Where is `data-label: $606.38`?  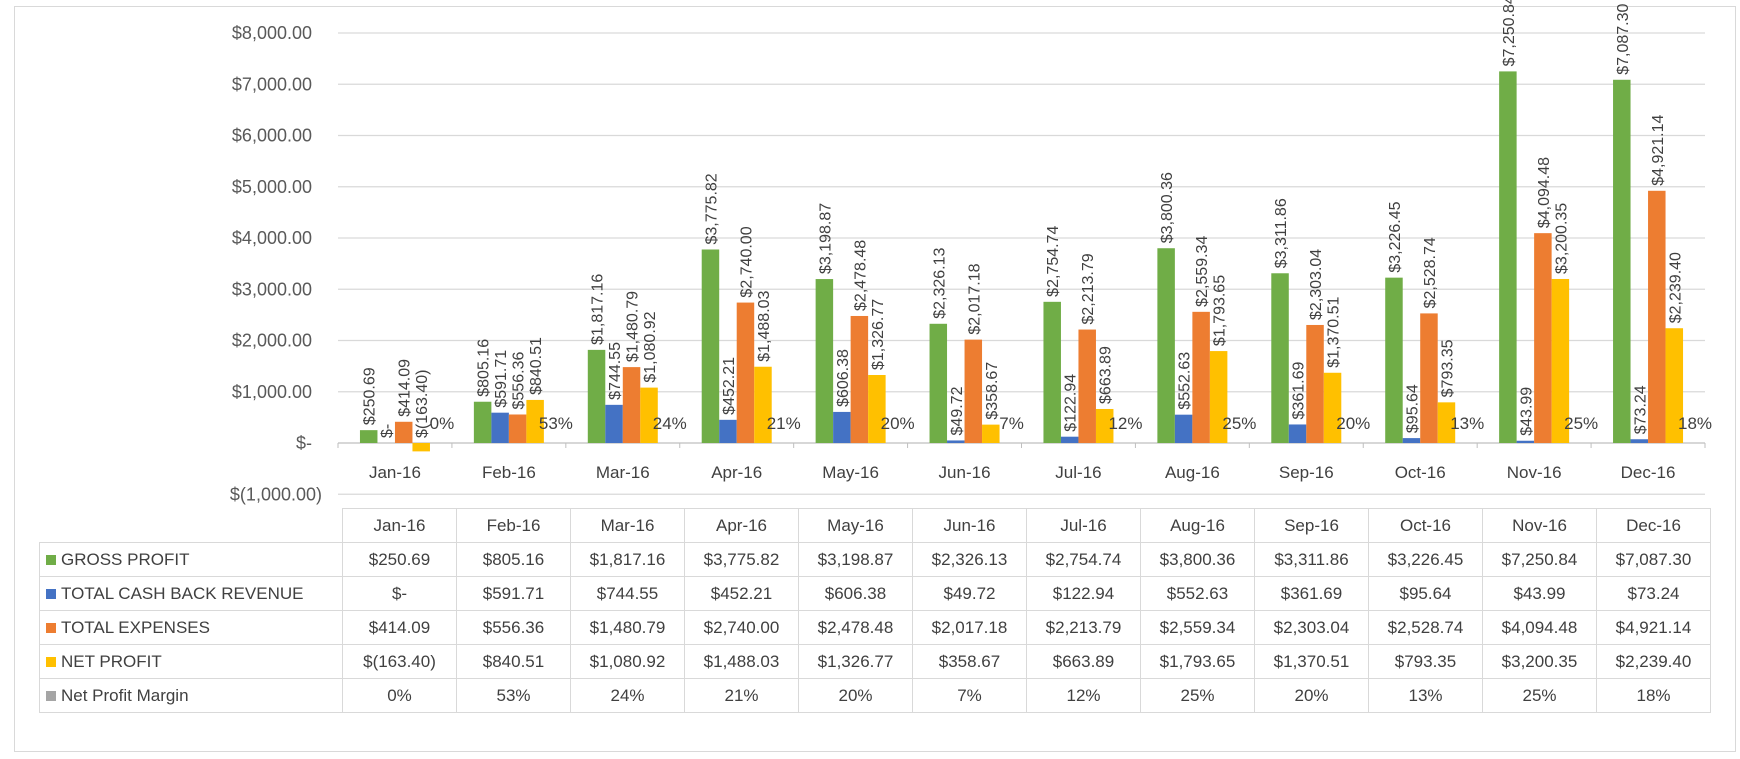 data-label: $606.38 is located at coordinates (843, 378).